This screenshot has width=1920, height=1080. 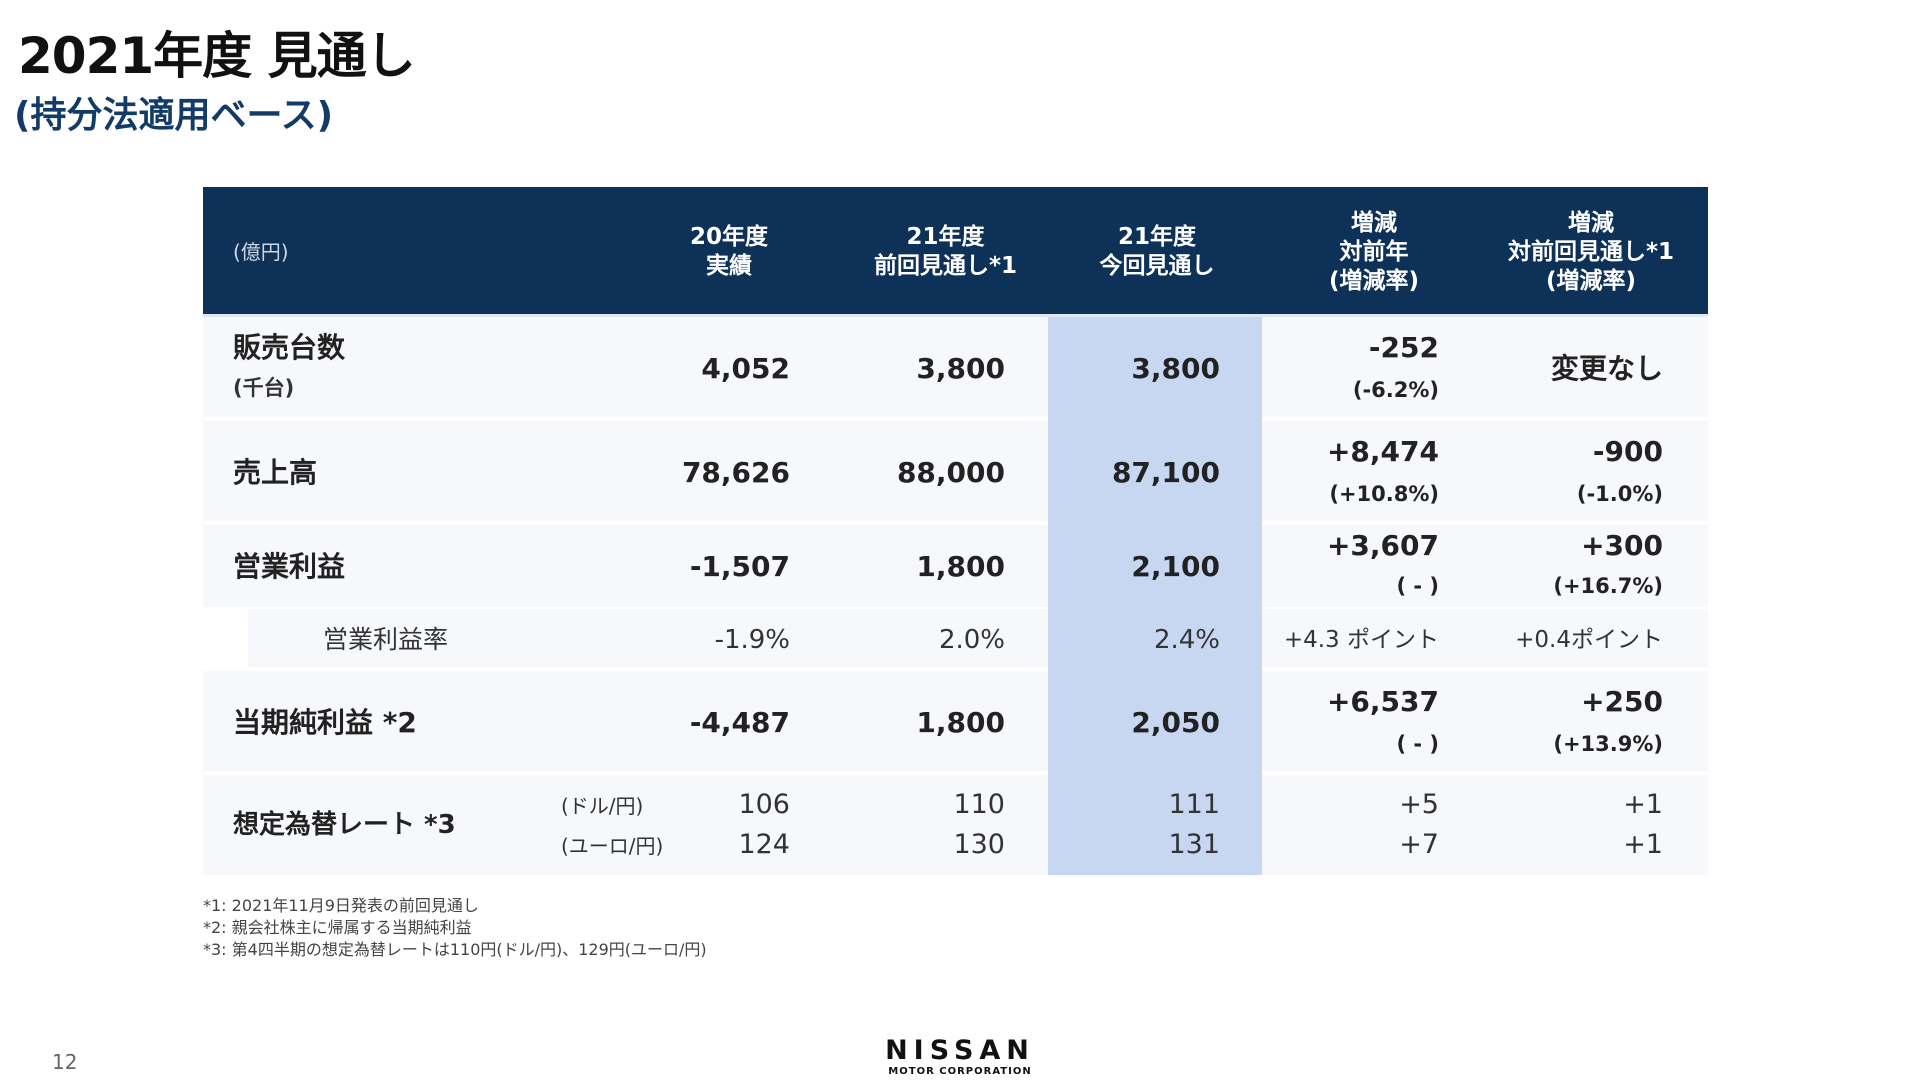 I want to click on diff-prev-forecast: +250, so click(x=1622, y=701).